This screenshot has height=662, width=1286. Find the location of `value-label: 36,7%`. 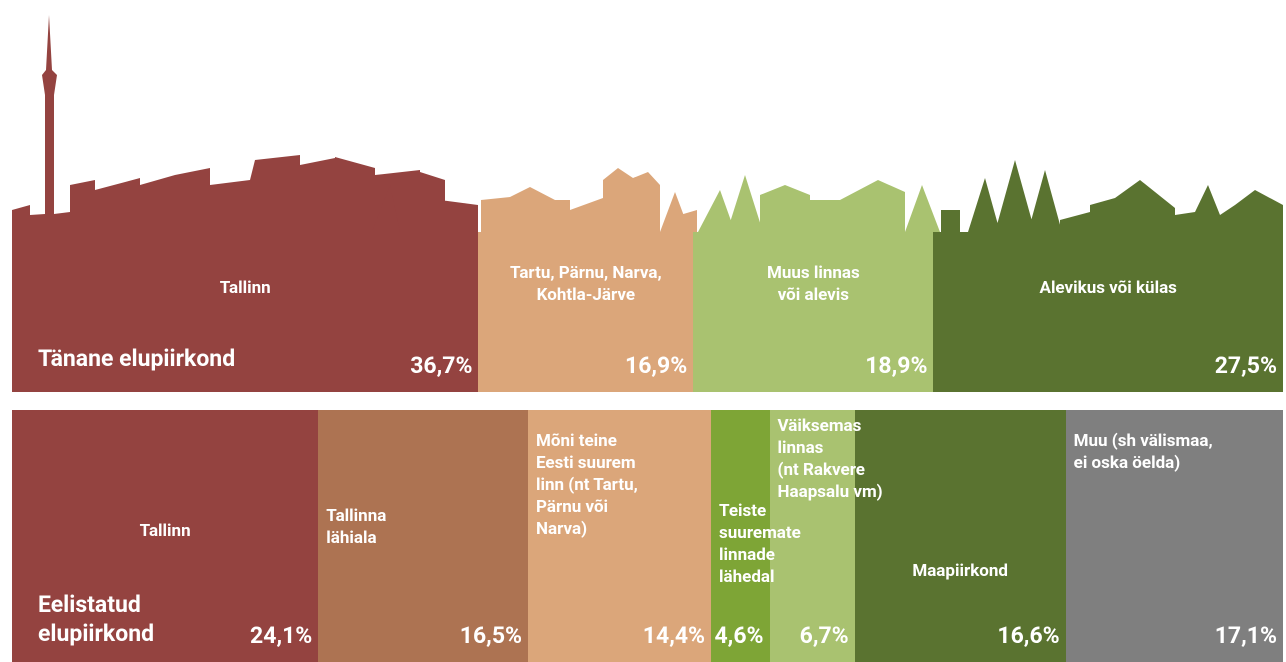

value-label: 36,7% is located at coordinates (441, 365).